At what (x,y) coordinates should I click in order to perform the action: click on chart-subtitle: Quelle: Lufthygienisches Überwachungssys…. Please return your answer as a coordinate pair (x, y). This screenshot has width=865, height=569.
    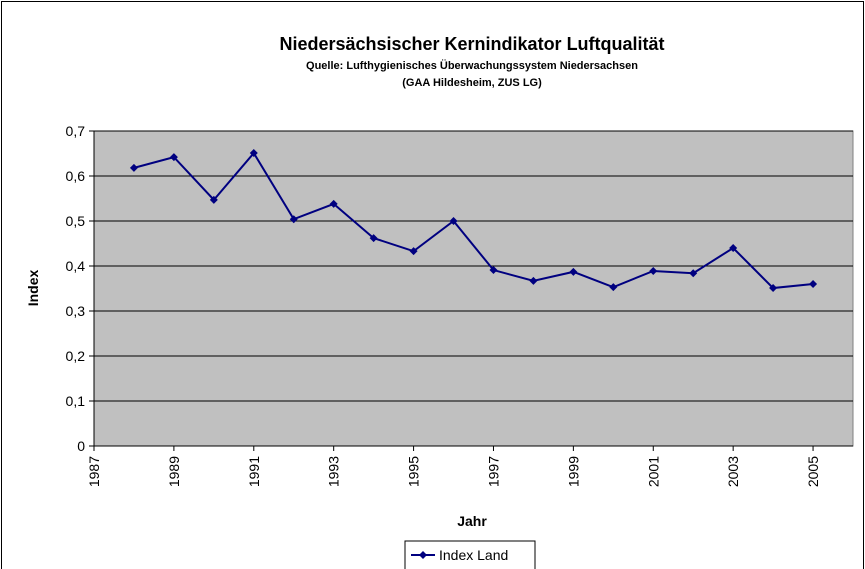
    Looking at the image, I should click on (472, 65).